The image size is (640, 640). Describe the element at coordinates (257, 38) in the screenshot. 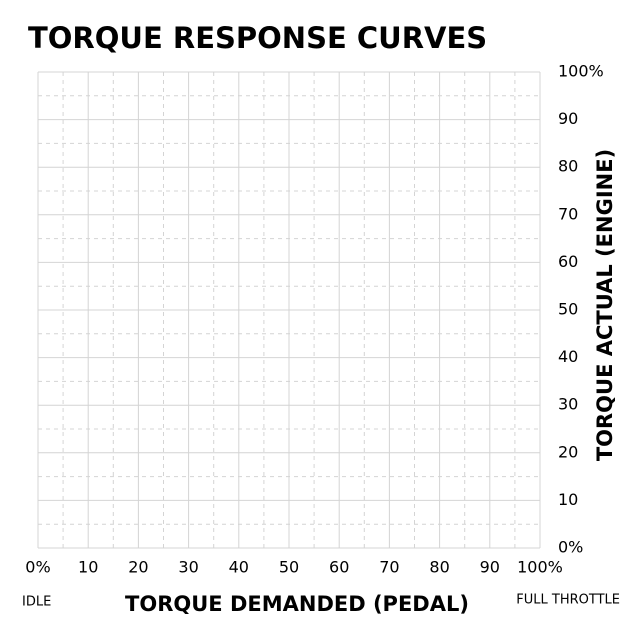

I see `chart-title: TORQUE RESPONSE CURVES` at that location.